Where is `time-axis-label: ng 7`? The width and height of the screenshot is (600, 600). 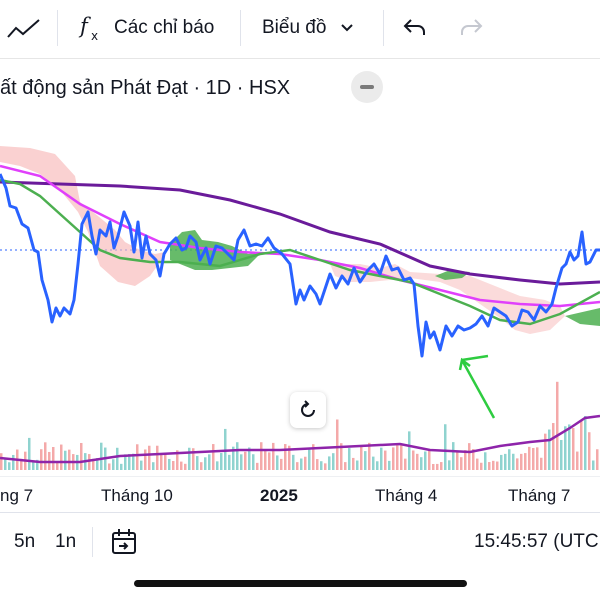
time-axis-label: ng 7 is located at coordinates (17, 495).